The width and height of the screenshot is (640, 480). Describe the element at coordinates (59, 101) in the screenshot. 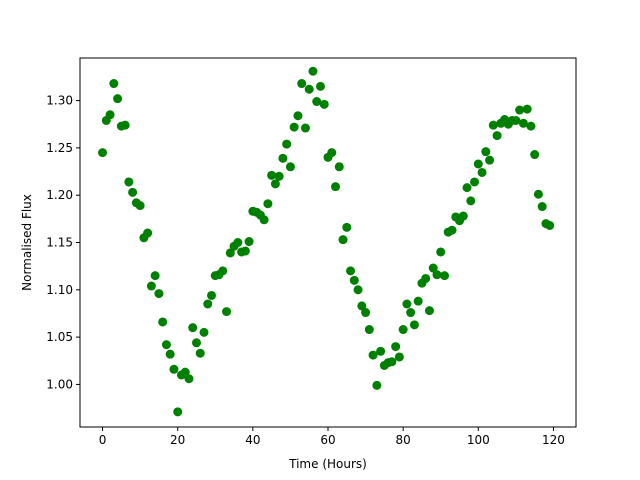

I see `y-tick-label: 1.30` at that location.